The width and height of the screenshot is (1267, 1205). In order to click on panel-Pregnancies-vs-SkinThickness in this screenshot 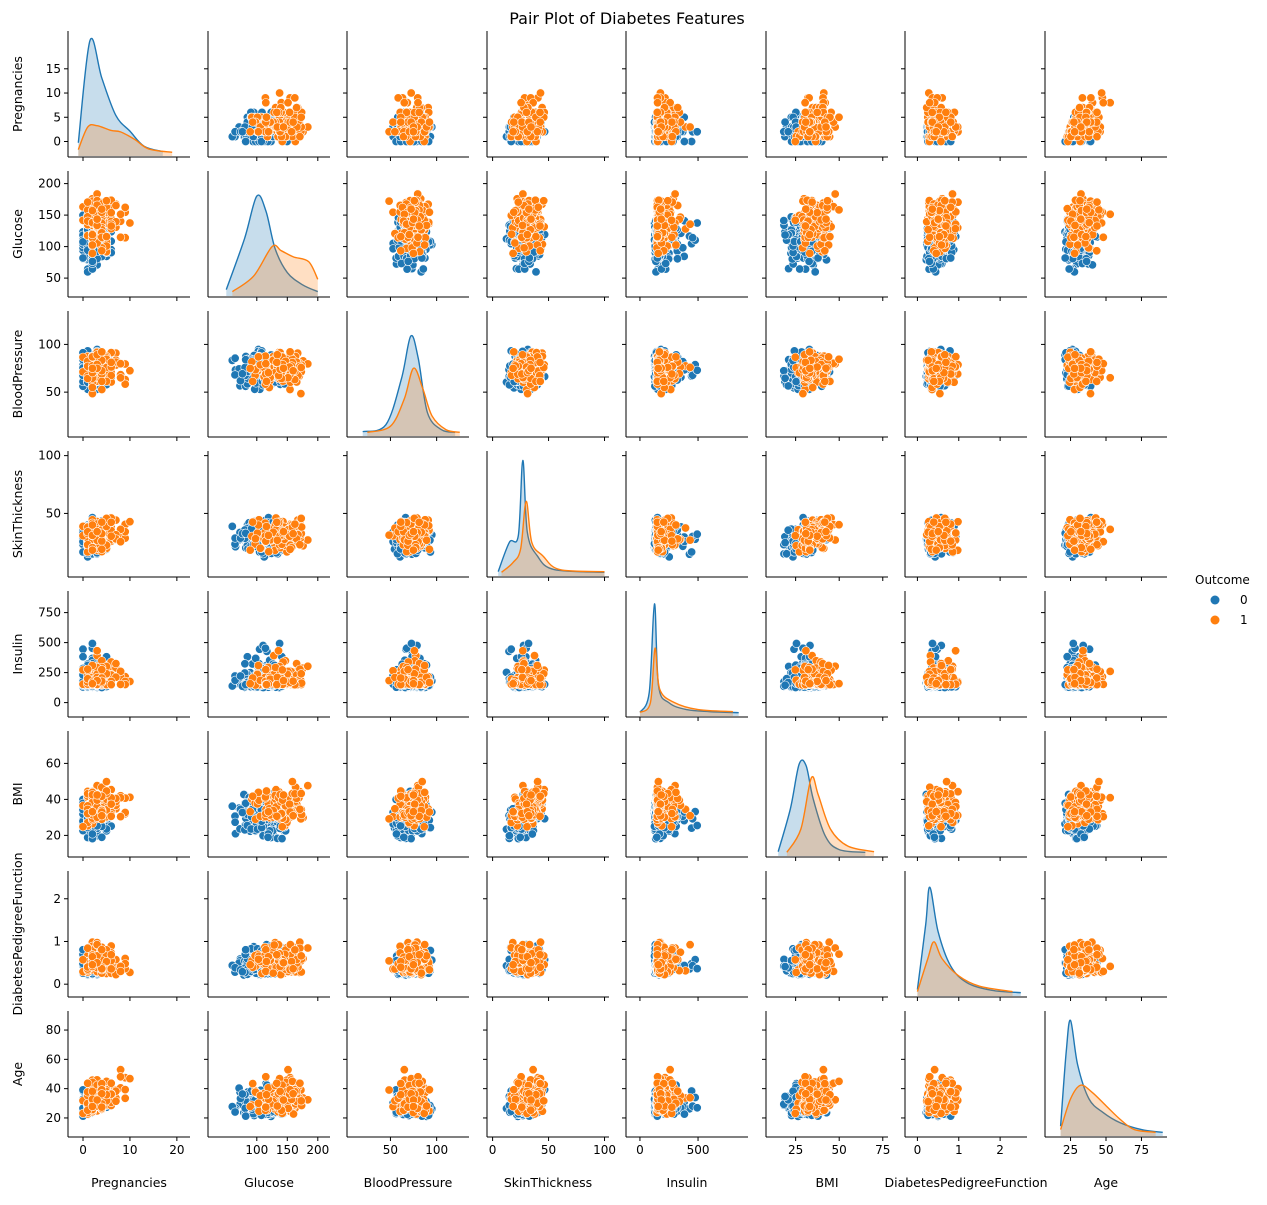, I will do `click(546, 96)`.